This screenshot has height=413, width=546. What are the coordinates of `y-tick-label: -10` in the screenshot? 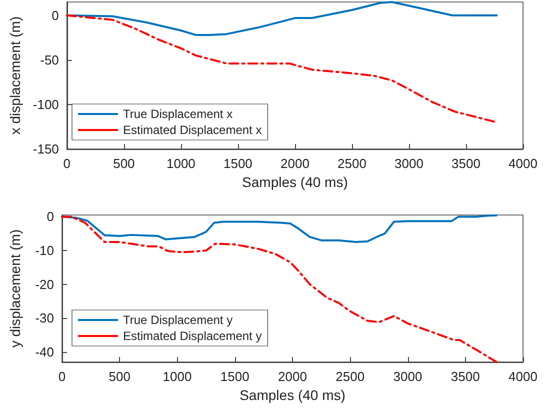 It's located at (44, 250).